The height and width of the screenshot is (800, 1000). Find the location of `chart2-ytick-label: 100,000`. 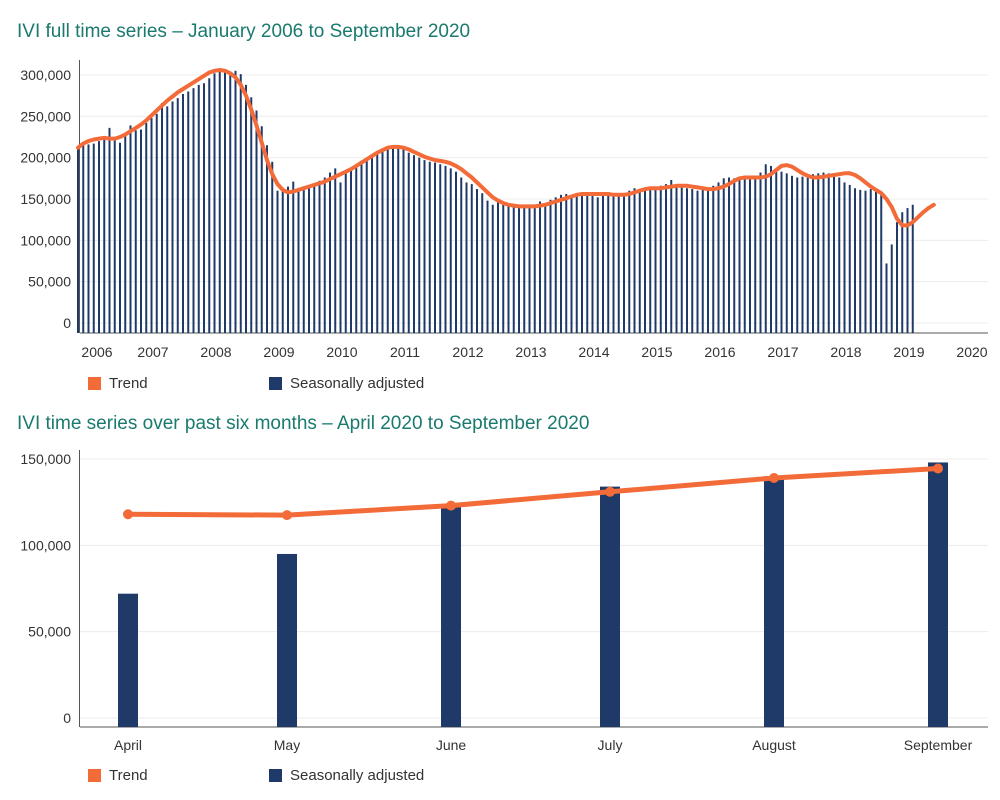

chart2-ytick-label: 100,000 is located at coordinates (45, 545).